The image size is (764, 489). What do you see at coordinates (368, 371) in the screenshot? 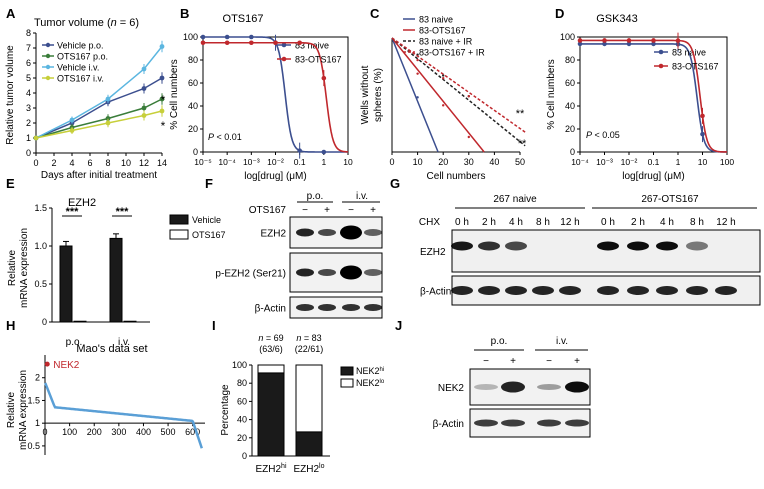
I see `legend-base-I: NEK2` at bounding box center [368, 371].